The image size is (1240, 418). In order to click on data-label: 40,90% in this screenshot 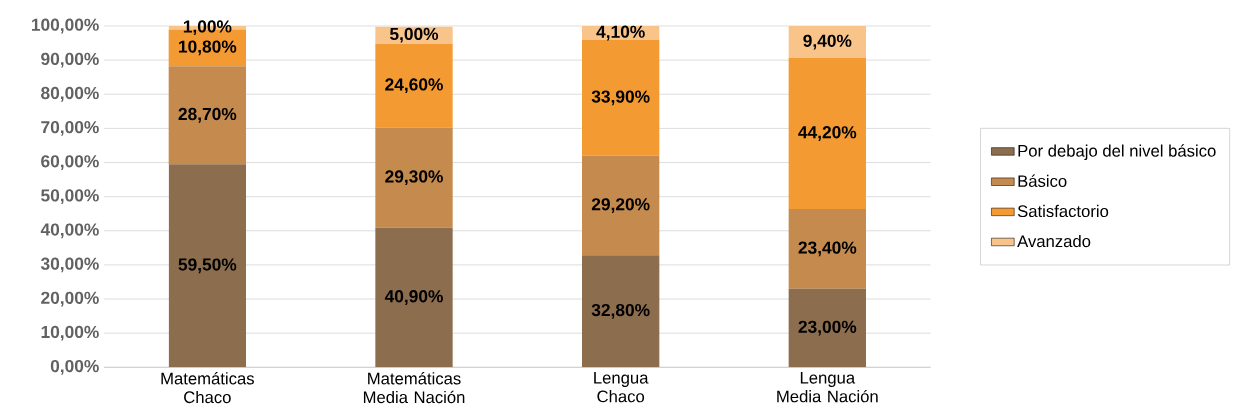, I will do `click(413, 297)`.